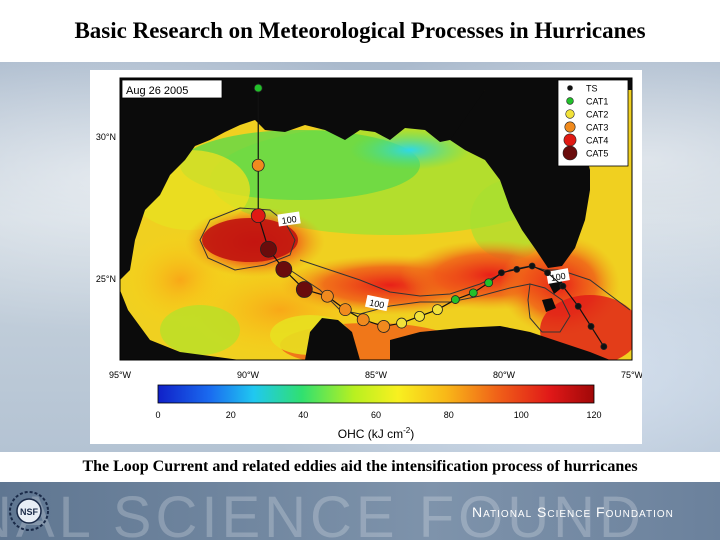 This screenshot has height=540, width=720. What do you see at coordinates (407, 430) in the screenshot?
I see `colorbar-label-sup: -2` at bounding box center [407, 430].